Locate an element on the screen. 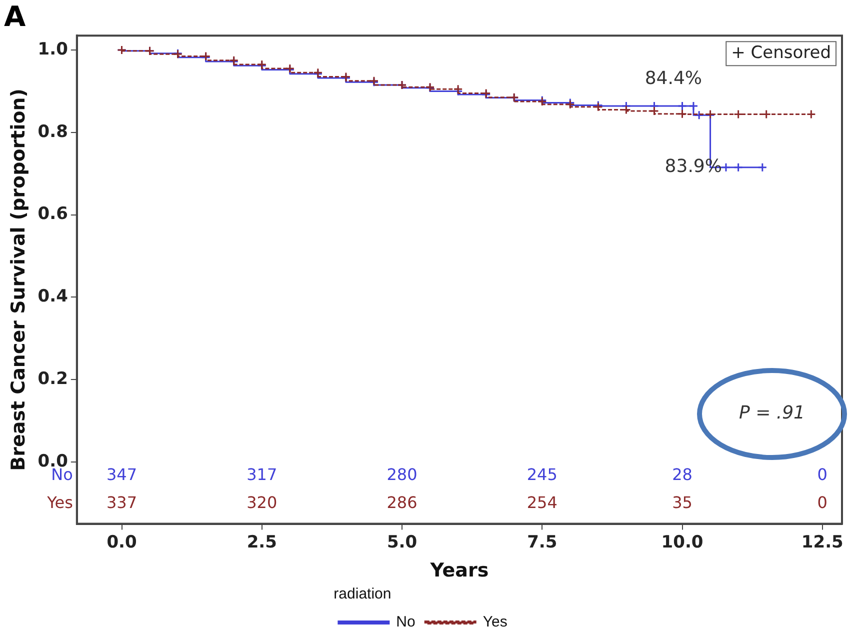 This screenshot has height=644, width=850. x-tick-label: 2.5 is located at coordinates (261, 542).